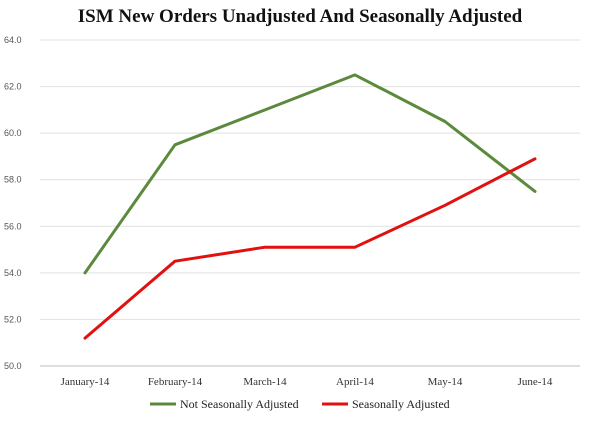 This screenshot has height=430, width=600. I want to click on y-tick-label: 60.0, so click(13, 133).